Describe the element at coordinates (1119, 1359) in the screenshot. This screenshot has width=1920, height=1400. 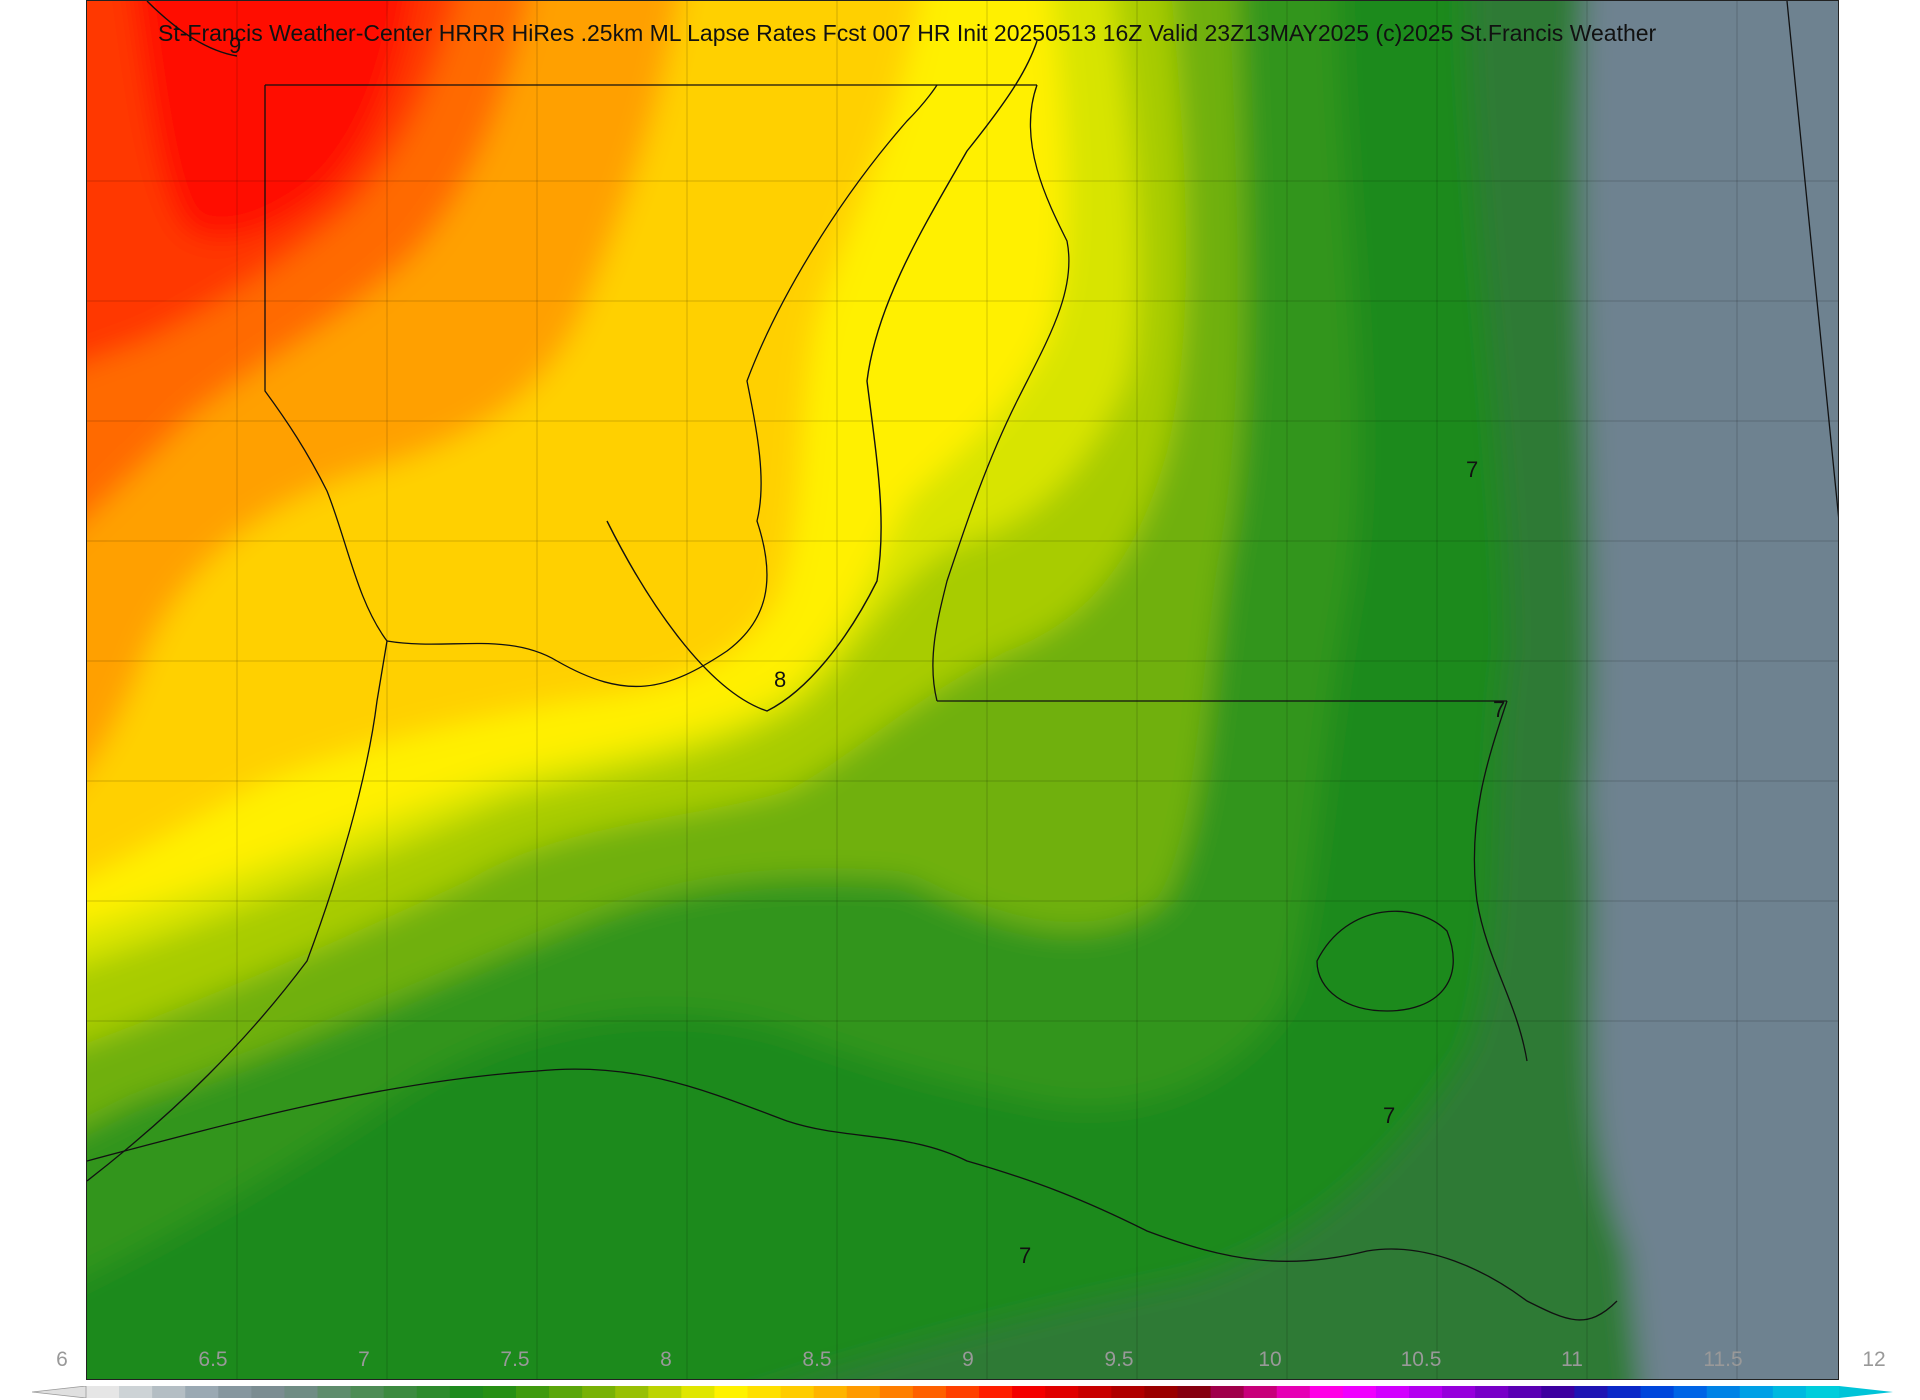
I see `colorbar-tick-label: 9.5` at that location.